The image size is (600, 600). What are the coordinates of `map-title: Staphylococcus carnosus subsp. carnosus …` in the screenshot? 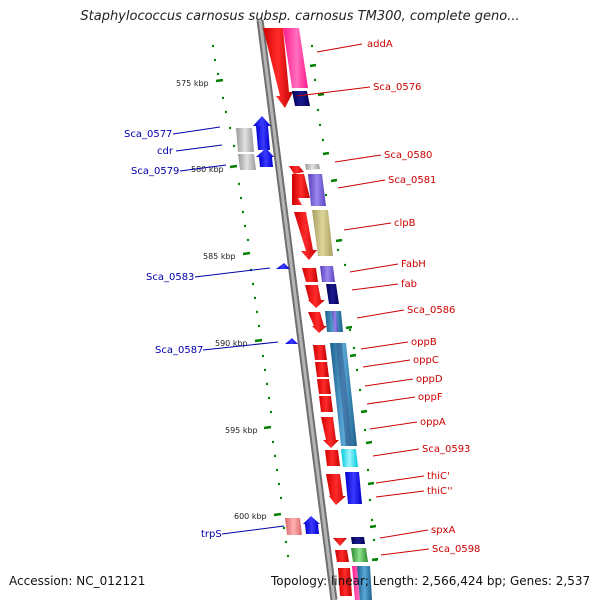 It's located at (300, 16).